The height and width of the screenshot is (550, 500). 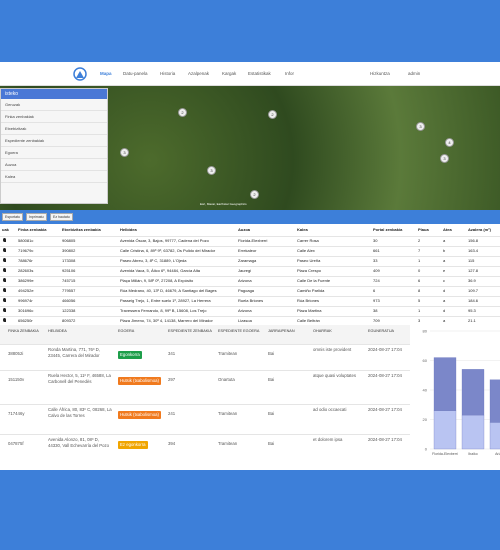 What do you see at coordinates (54, 165) in the screenshot?
I see `panel-item: Auzoa` at bounding box center [54, 165].